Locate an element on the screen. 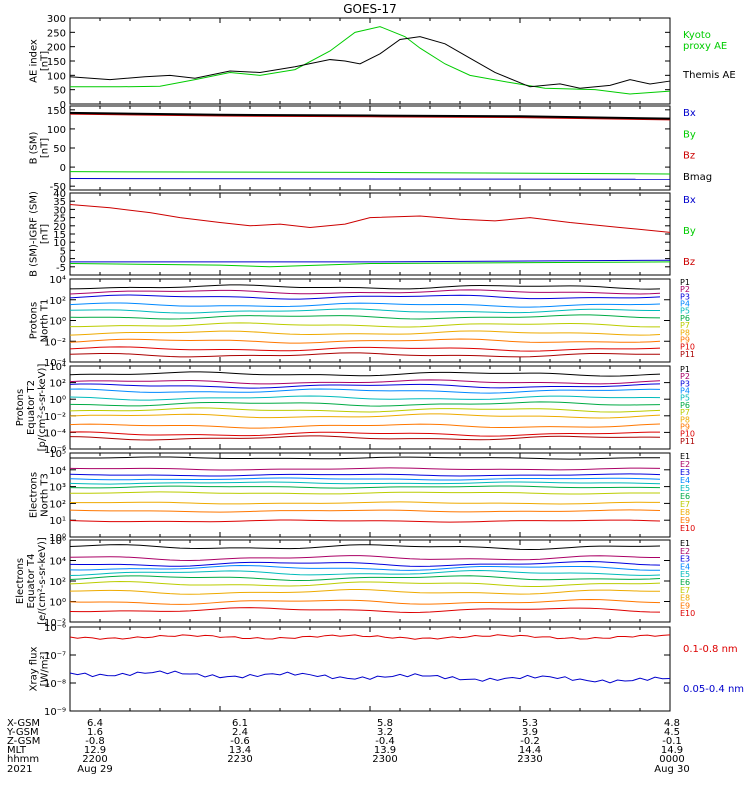  en-y-tick-label: 10⁰ is located at coordinates (57, 538).